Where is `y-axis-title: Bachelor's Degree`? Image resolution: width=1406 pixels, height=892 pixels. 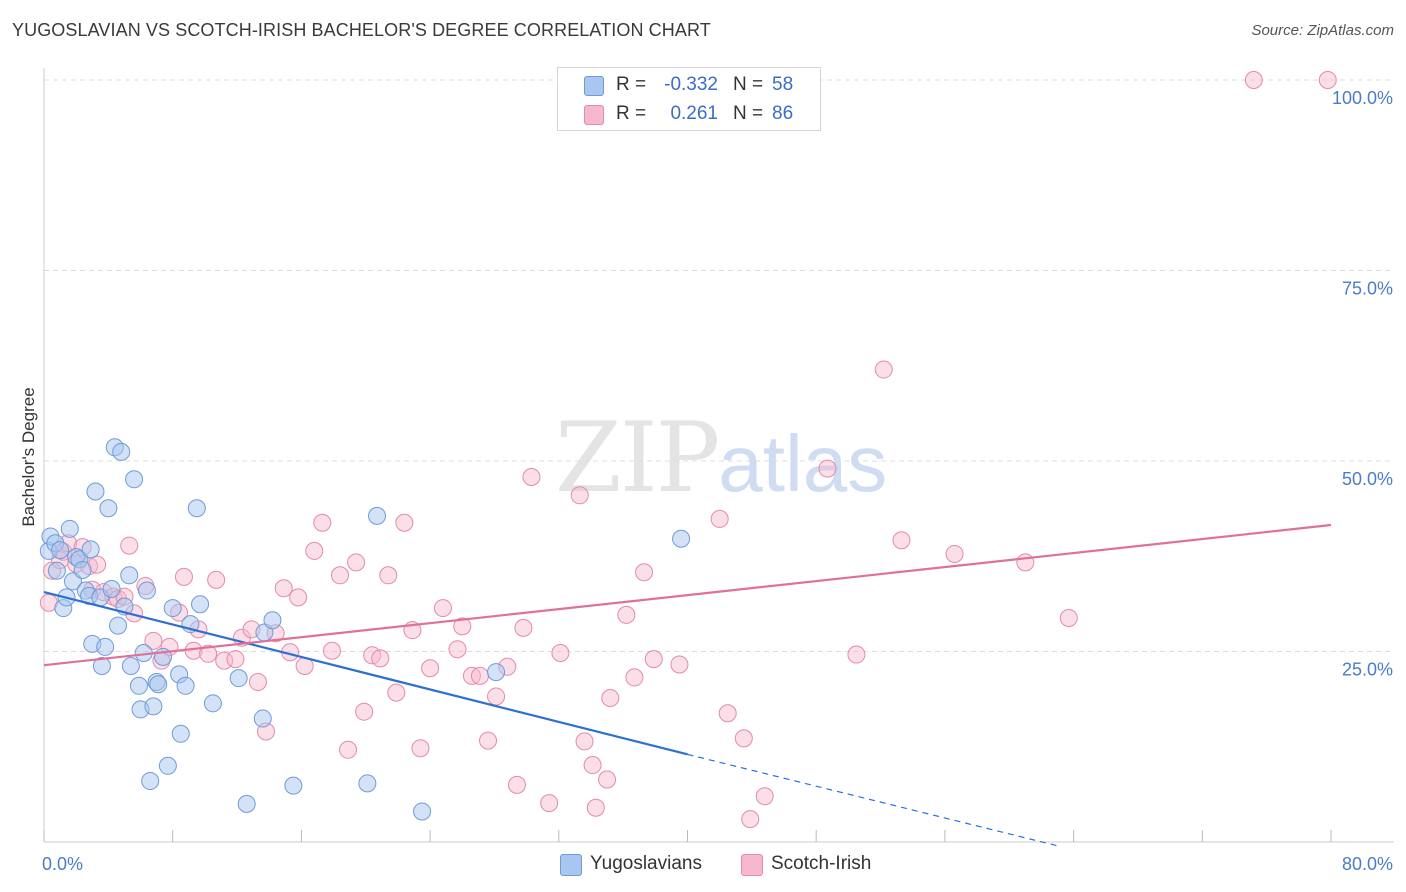
y-axis-title: Bachelor's Degree is located at coordinates (28, 456).